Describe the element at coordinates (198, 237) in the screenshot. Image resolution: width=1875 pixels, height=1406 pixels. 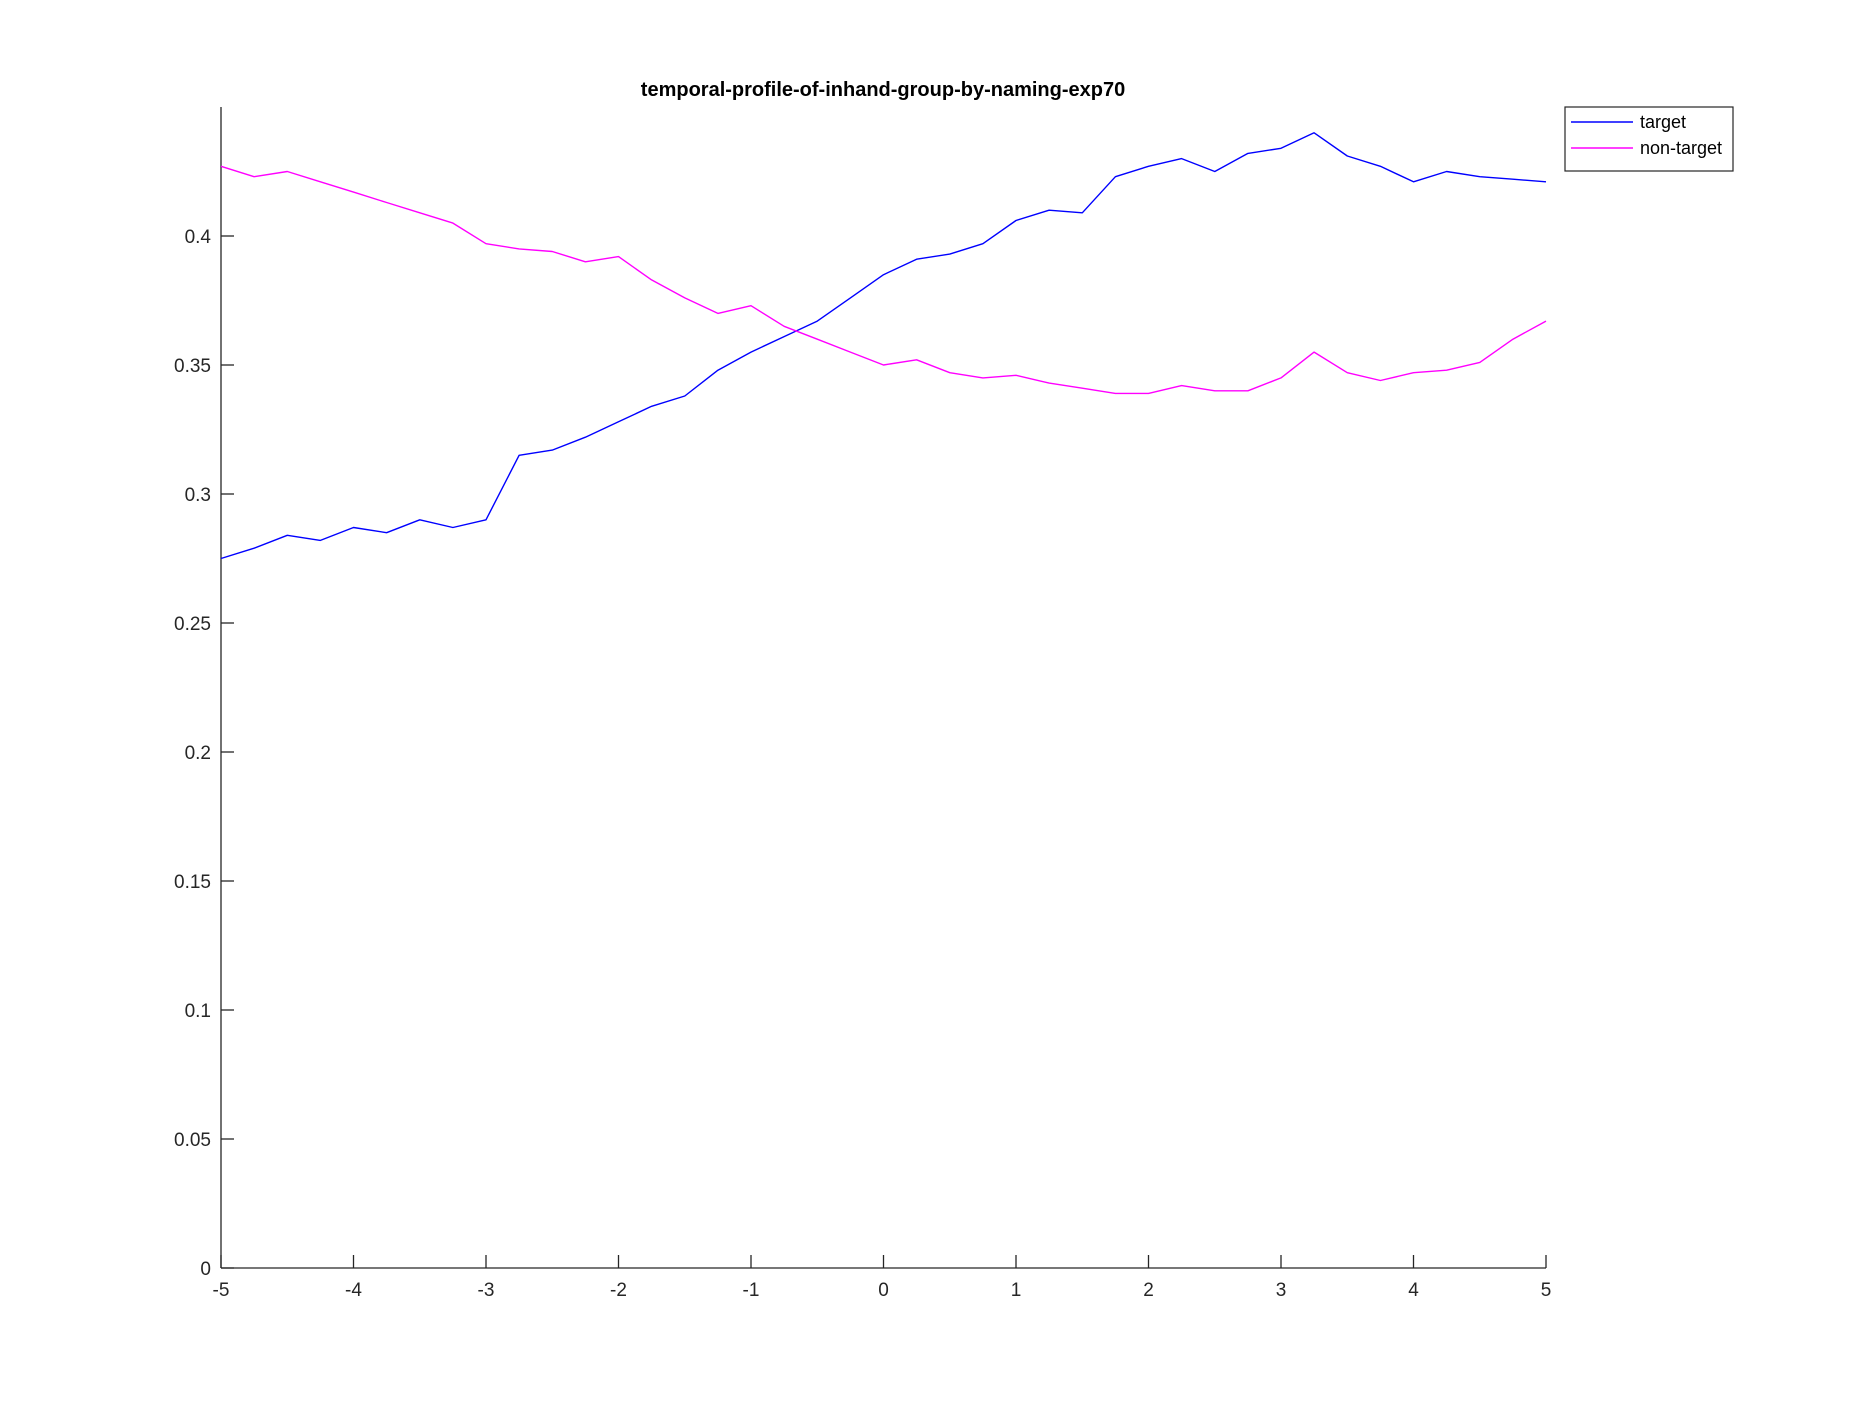
I see `y-tick-label: 0.4` at that location.